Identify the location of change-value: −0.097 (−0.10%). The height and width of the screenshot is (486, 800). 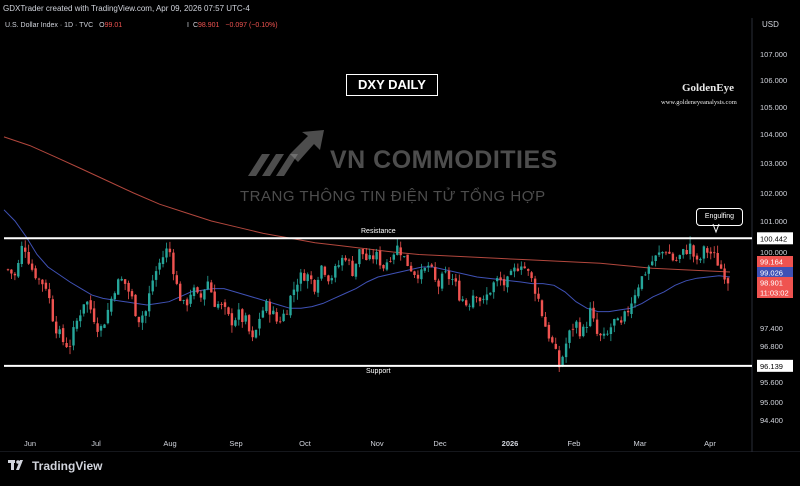
(251, 25).